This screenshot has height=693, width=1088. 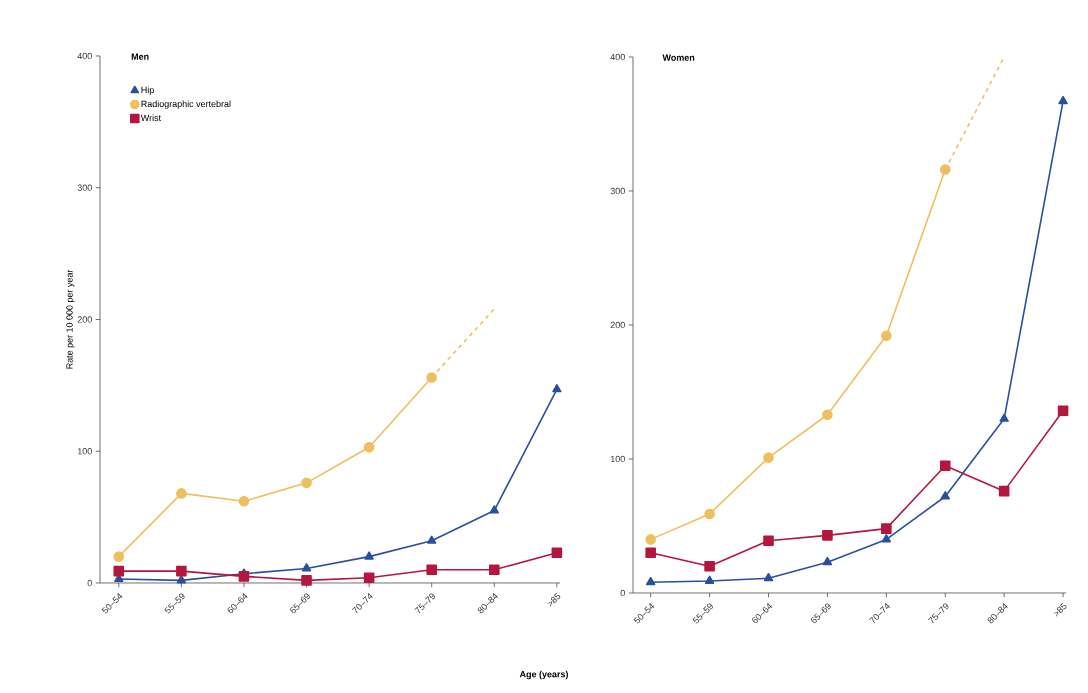 I want to click on chart-title: Women, so click(x=678, y=57).